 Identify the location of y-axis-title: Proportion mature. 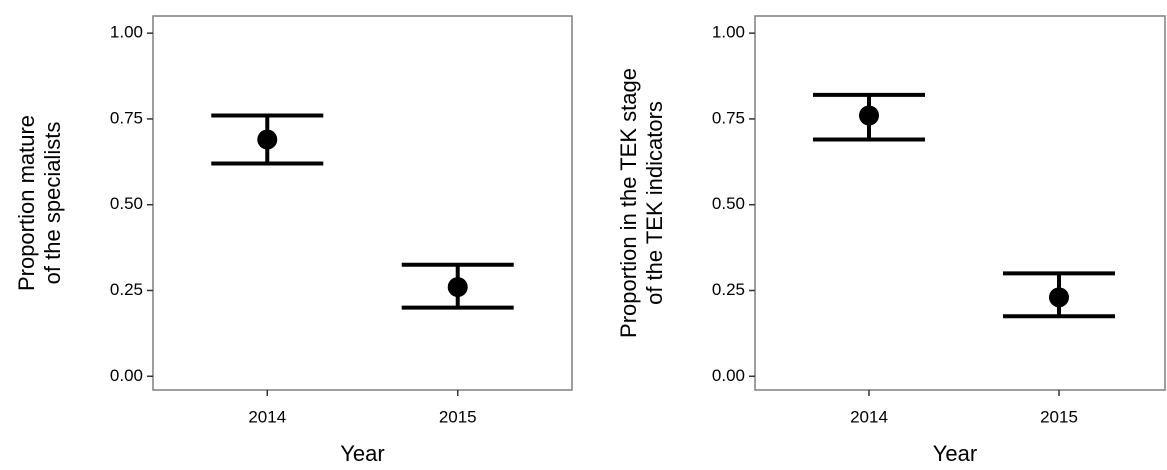
(26, 203).